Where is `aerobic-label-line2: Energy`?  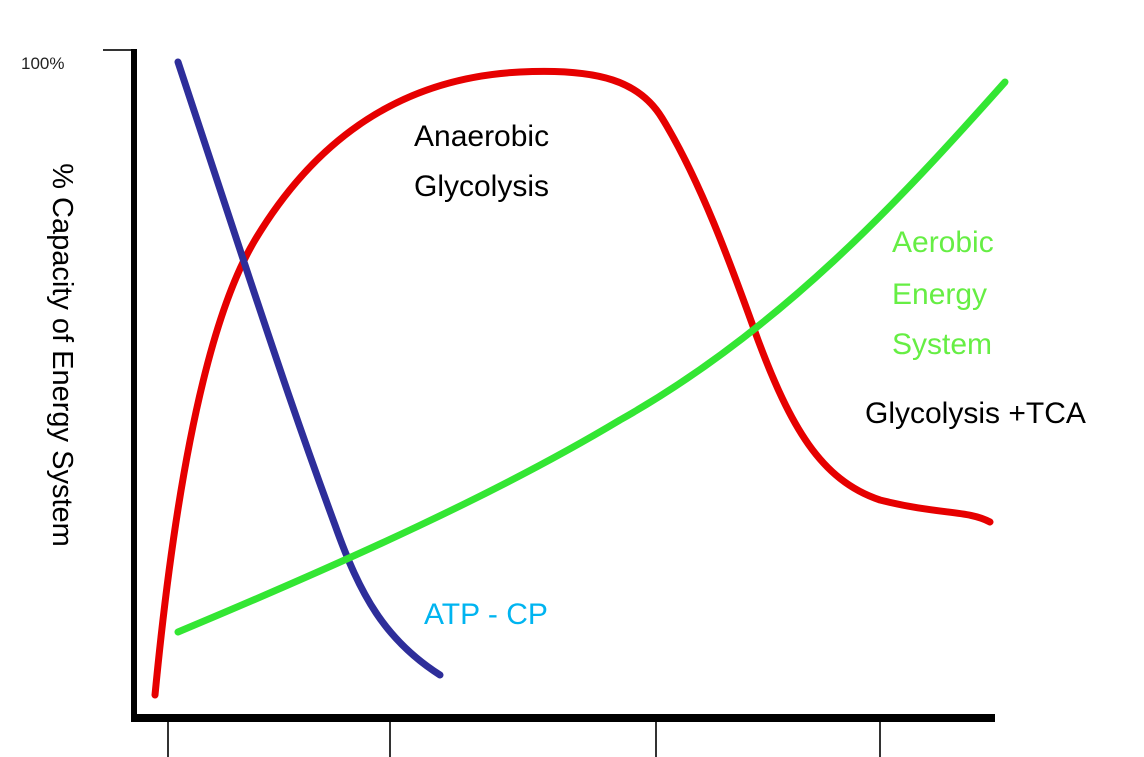 aerobic-label-line2: Energy is located at coordinates (940, 294).